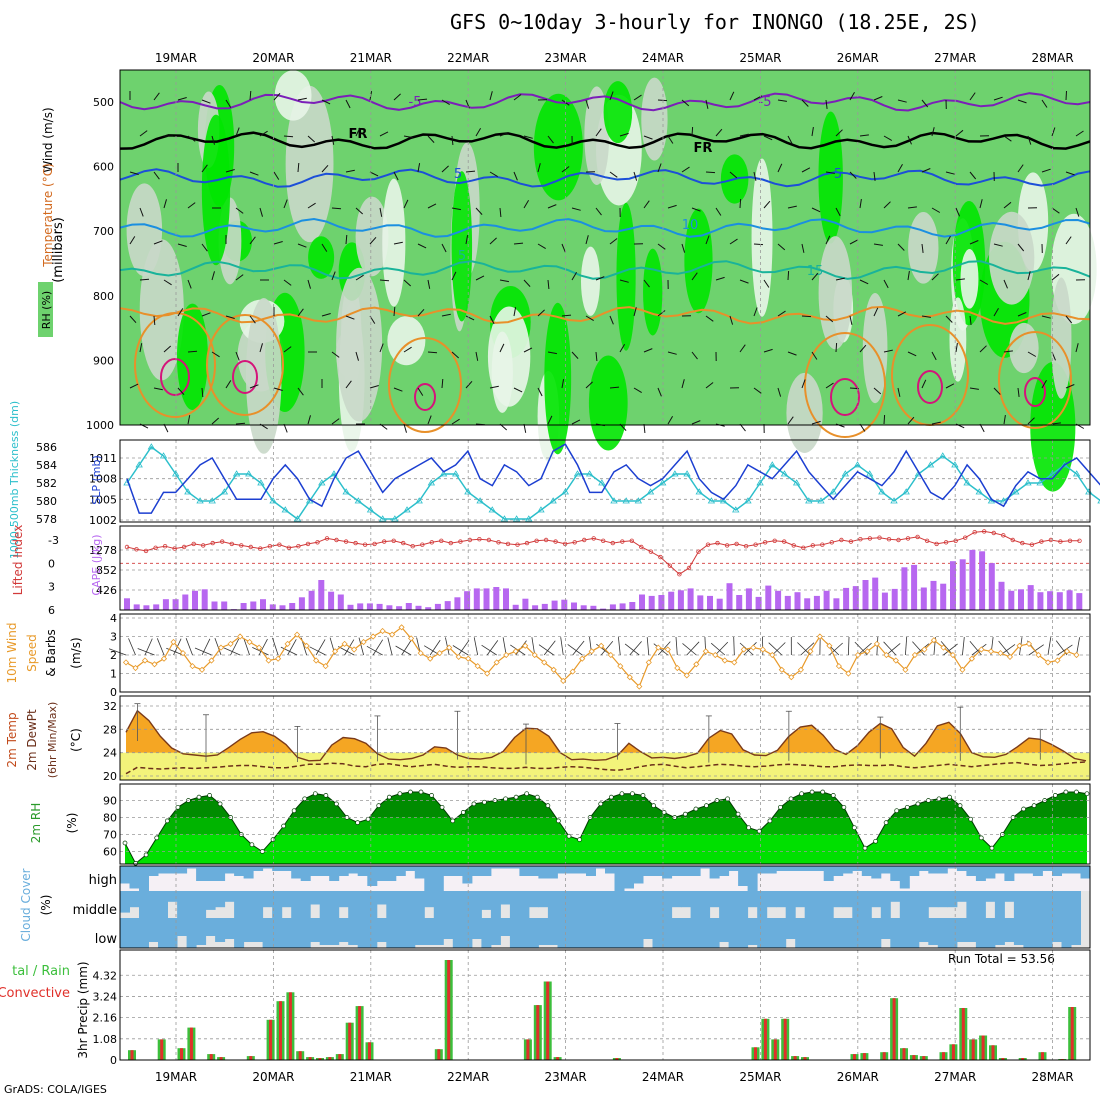  I want to click on isotherm-line, so click(605, 102).